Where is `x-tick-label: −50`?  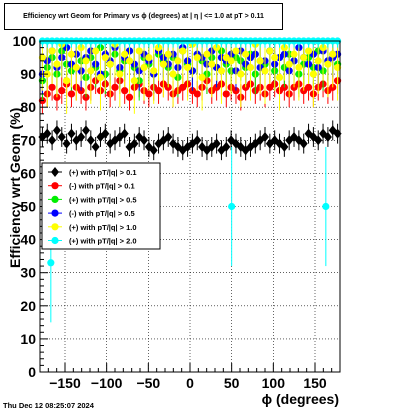 x-tick-label: −50 is located at coordinates (148, 383).